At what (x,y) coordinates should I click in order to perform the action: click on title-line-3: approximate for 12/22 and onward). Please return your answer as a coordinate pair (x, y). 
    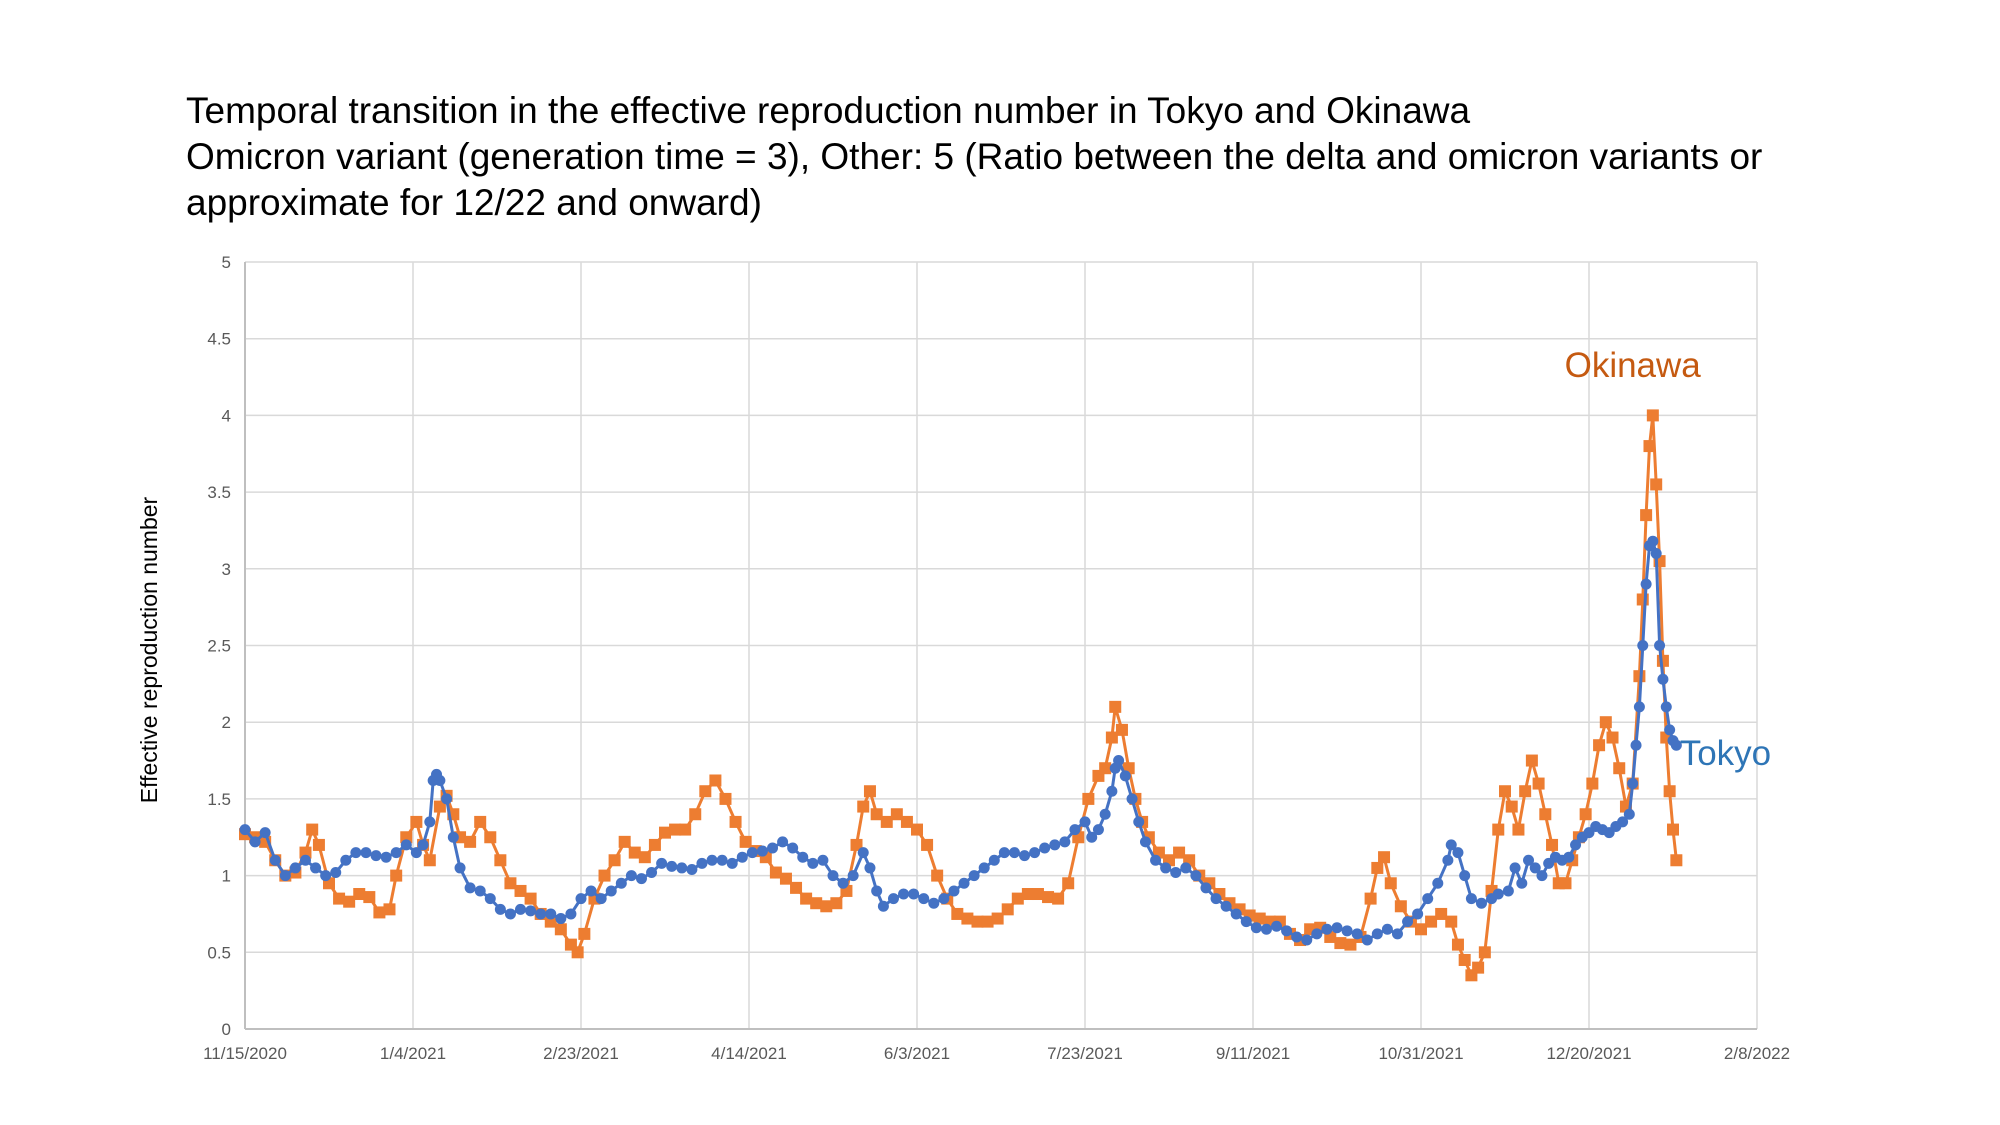
    Looking at the image, I should click on (474, 202).